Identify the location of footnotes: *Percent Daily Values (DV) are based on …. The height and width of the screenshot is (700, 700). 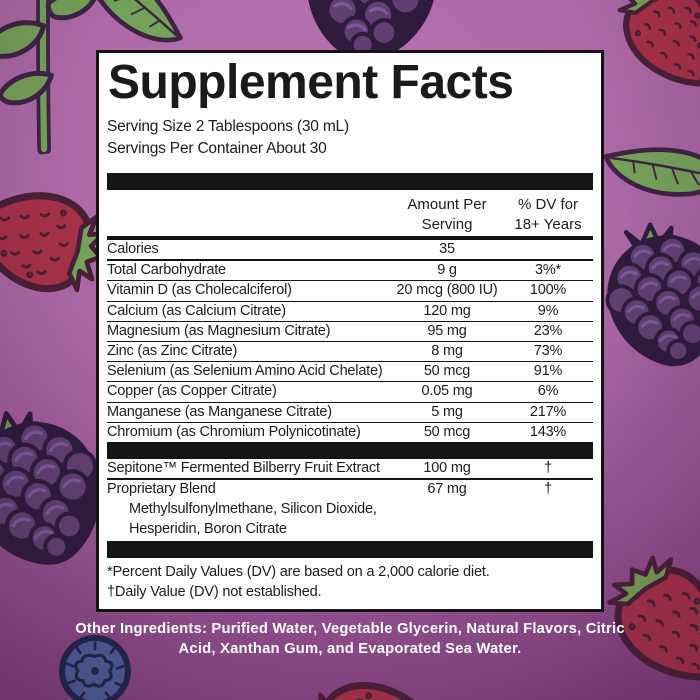
(350, 582).